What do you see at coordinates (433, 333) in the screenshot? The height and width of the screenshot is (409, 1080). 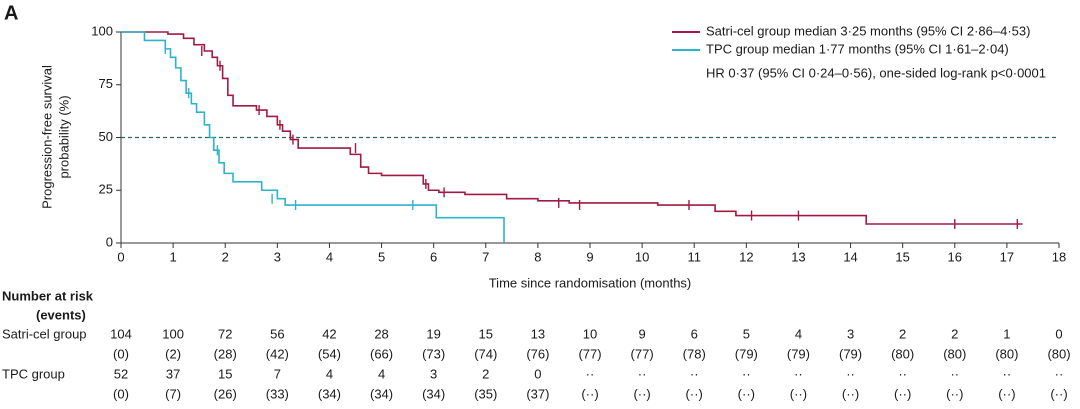 I see `risk-count: 19` at bounding box center [433, 333].